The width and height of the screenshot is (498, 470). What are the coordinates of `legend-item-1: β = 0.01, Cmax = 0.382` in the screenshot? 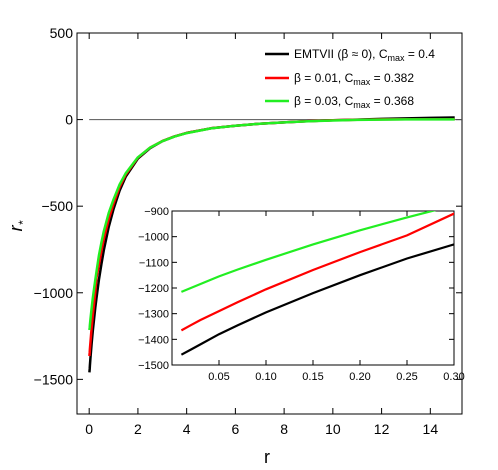 It's located at (339, 79).